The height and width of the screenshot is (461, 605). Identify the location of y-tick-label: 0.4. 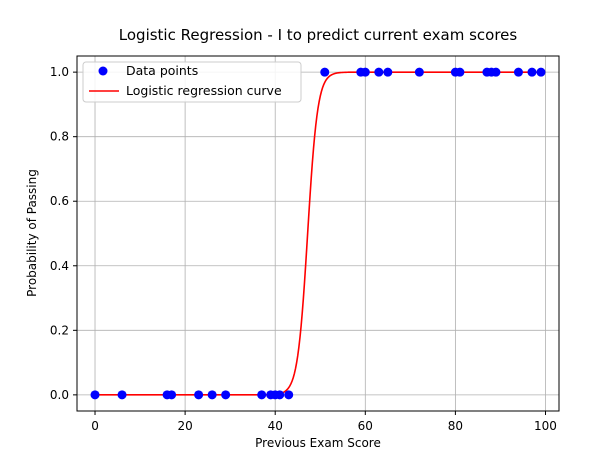
(59, 266).